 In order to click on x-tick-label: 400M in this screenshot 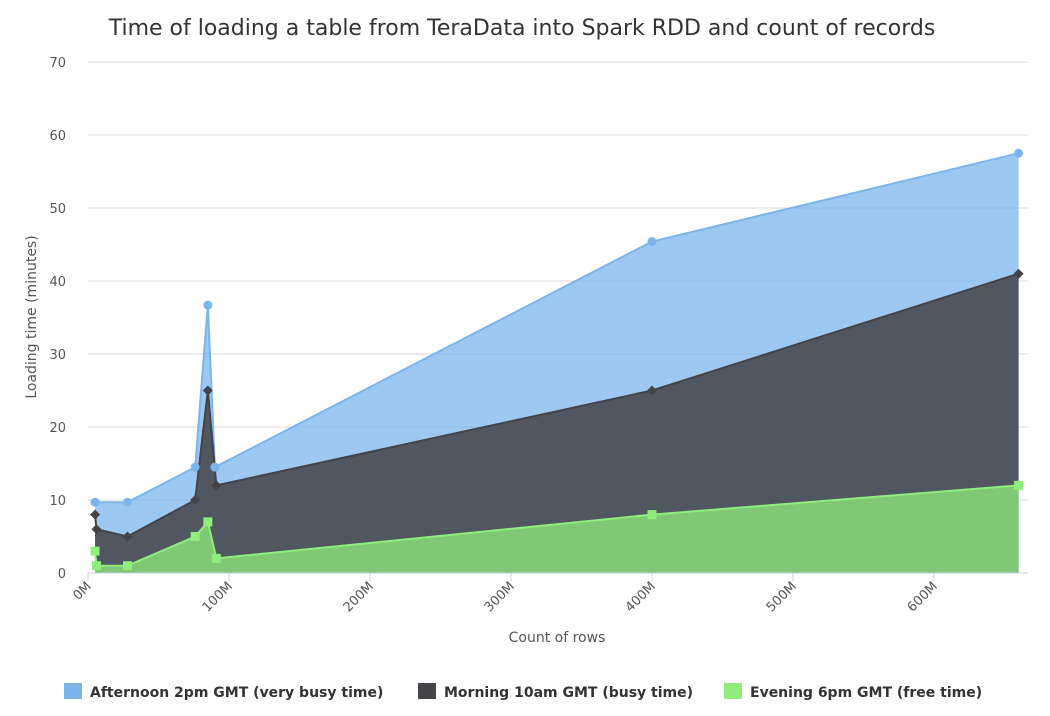, I will do `click(641, 597)`.